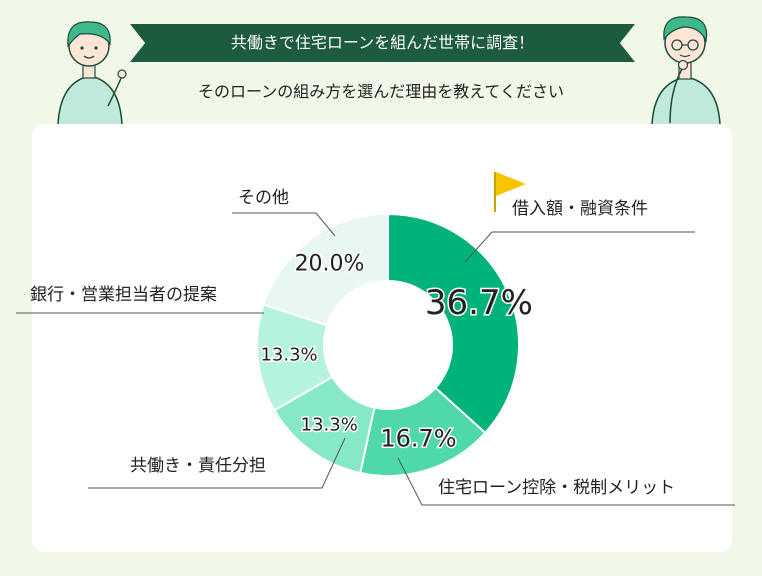 The image size is (762, 576). I want to click on slice-value-label: 36.7%, so click(479, 303).